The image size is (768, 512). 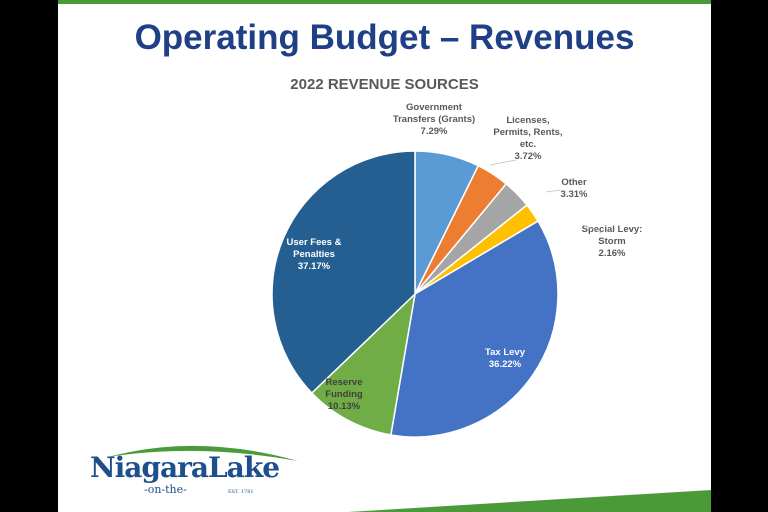 What do you see at coordinates (505, 358) in the screenshot?
I see `slice-label: Tax Levy 36.22%` at bounding box center [505, 358].